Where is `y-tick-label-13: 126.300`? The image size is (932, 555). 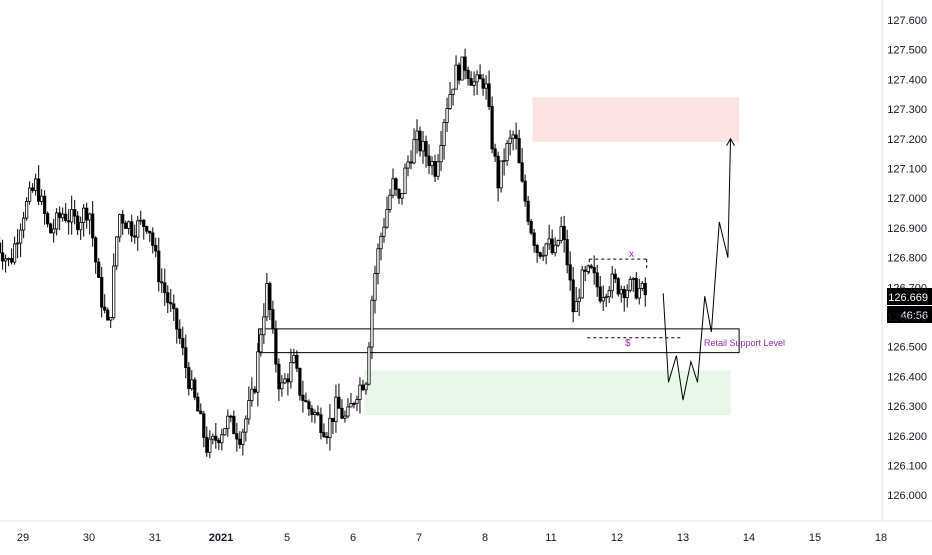
y-tick-label-13: 126.300 is located at coordinates (907, 407).